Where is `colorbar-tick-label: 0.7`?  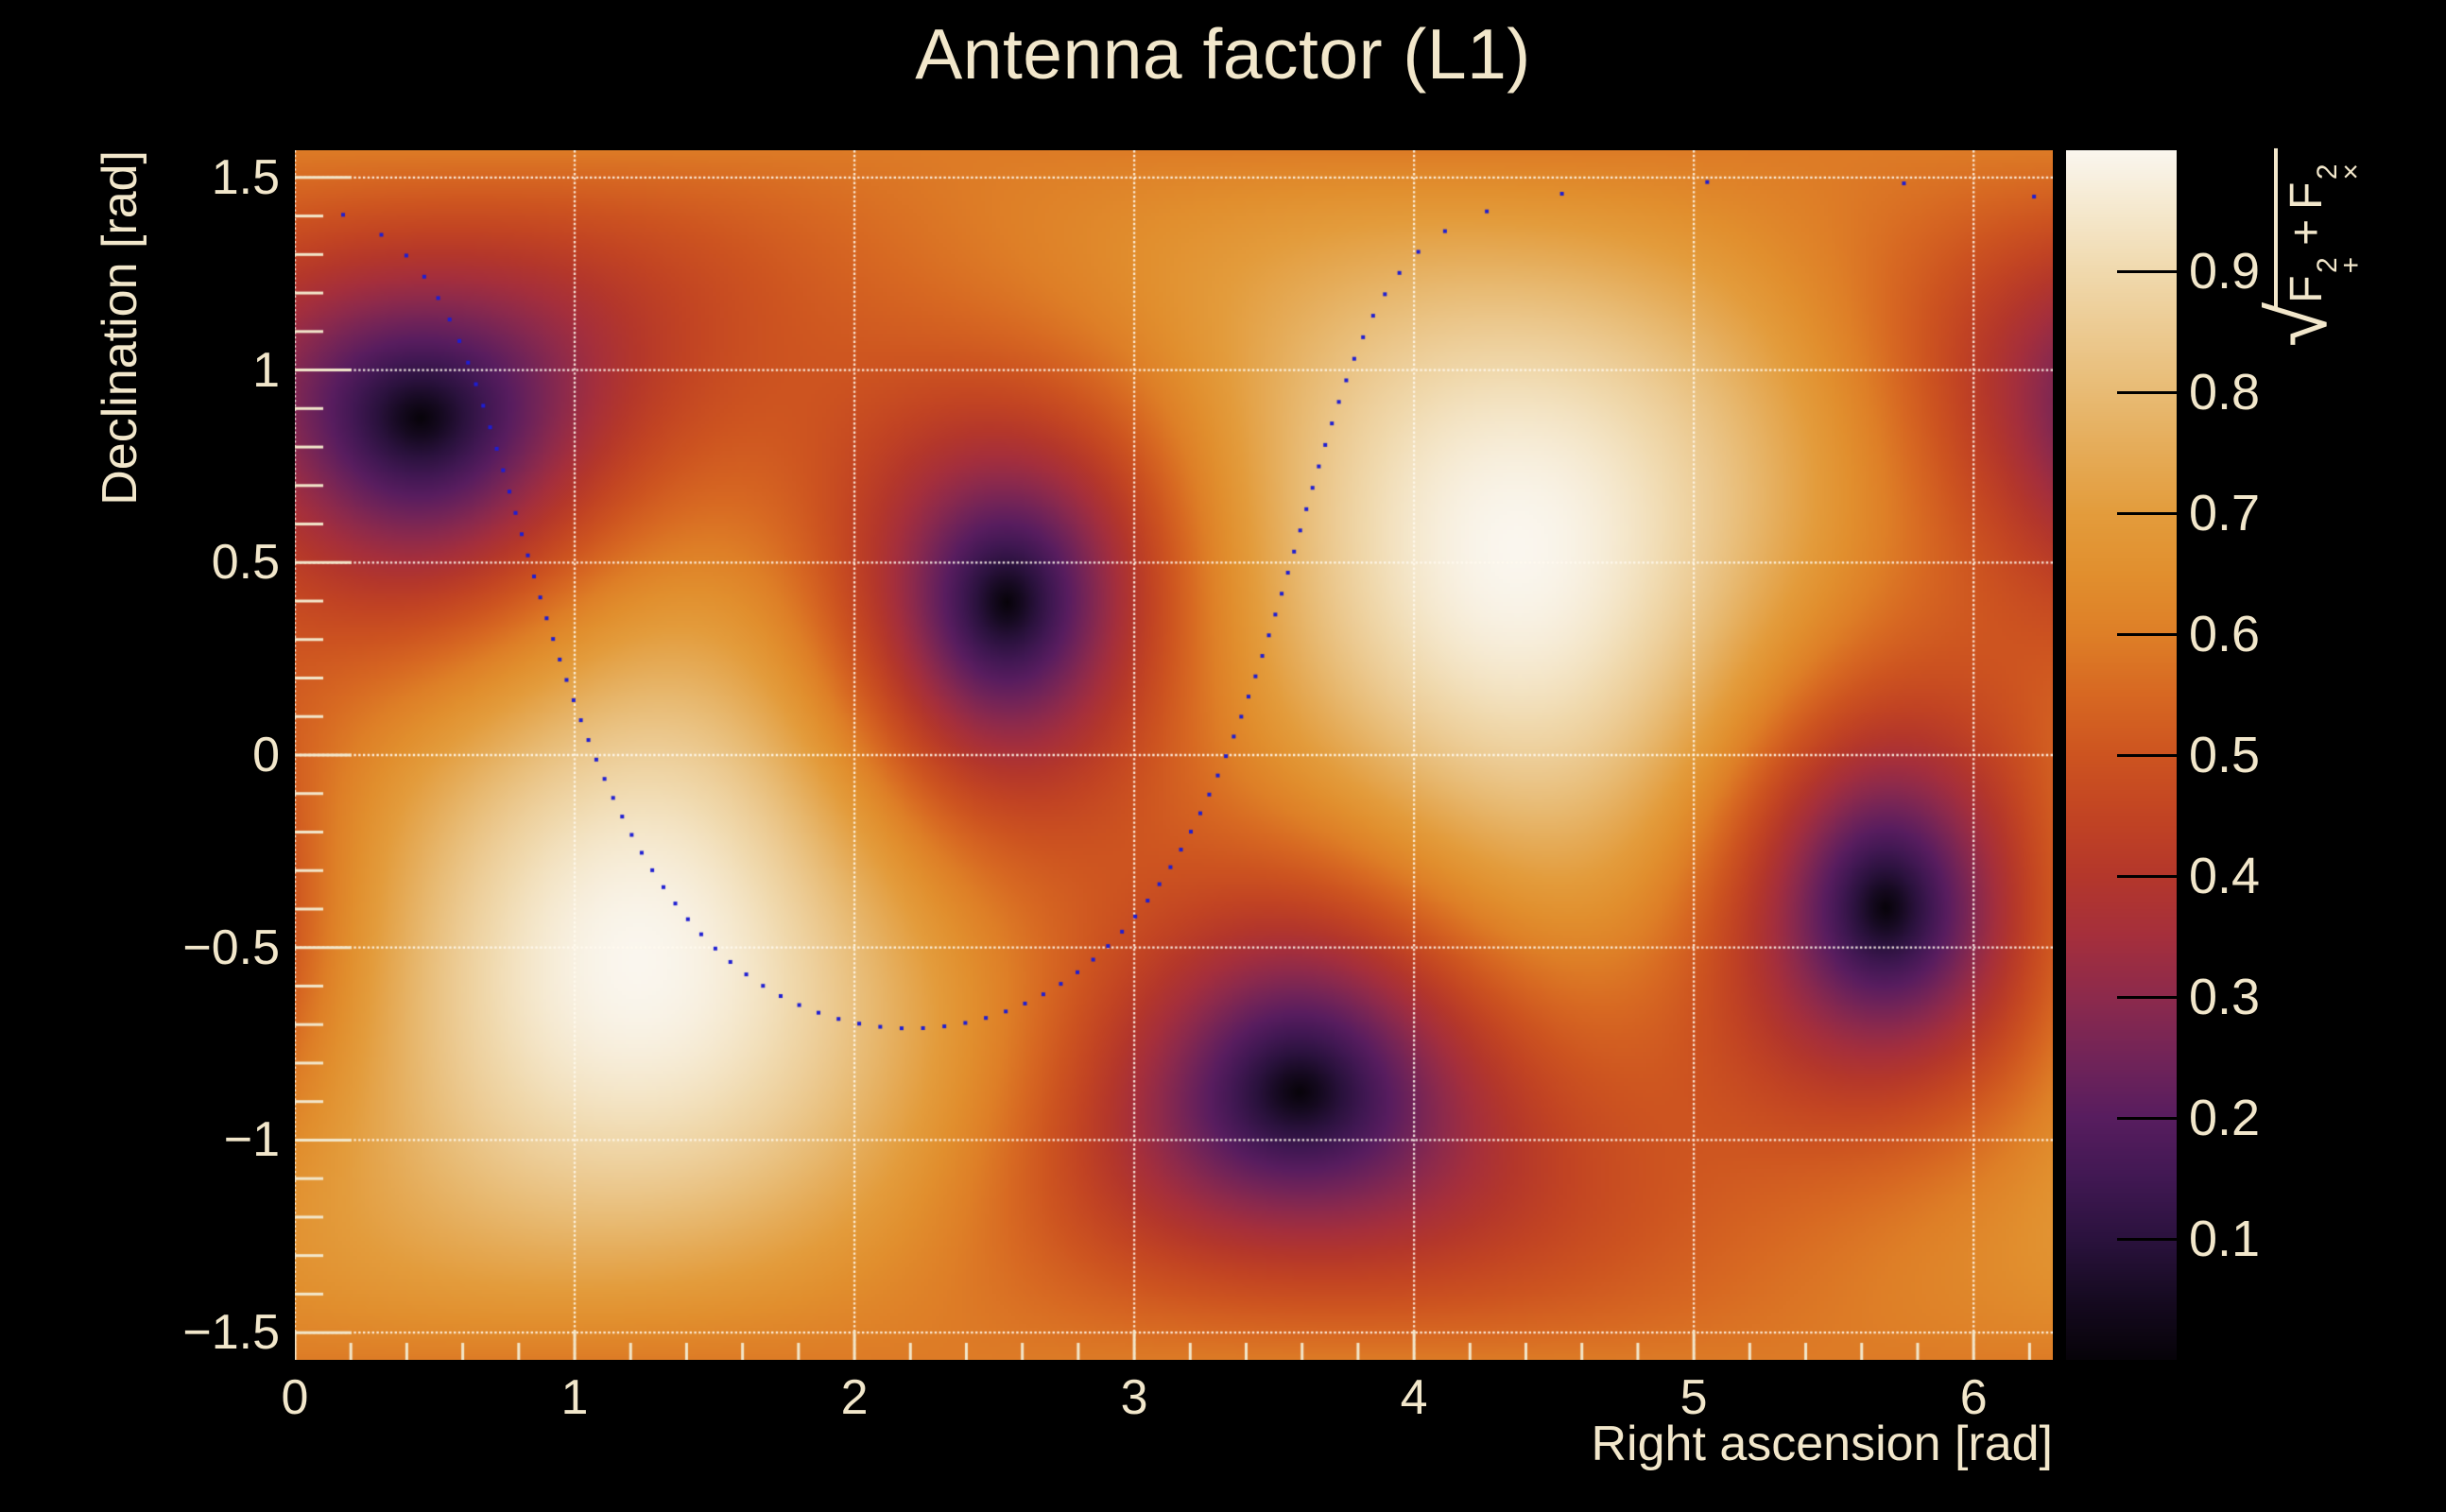 colorbar-tick-label: 0.7 is located at coordinates (2225, 513).